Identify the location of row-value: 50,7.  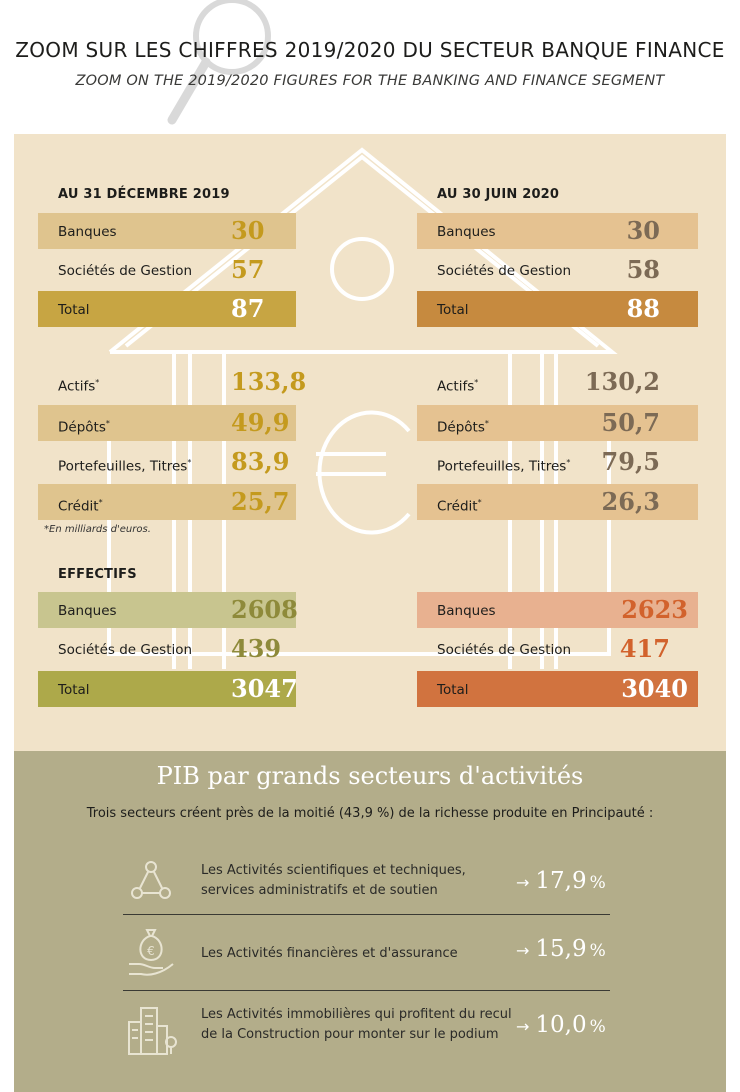
(630, 422).